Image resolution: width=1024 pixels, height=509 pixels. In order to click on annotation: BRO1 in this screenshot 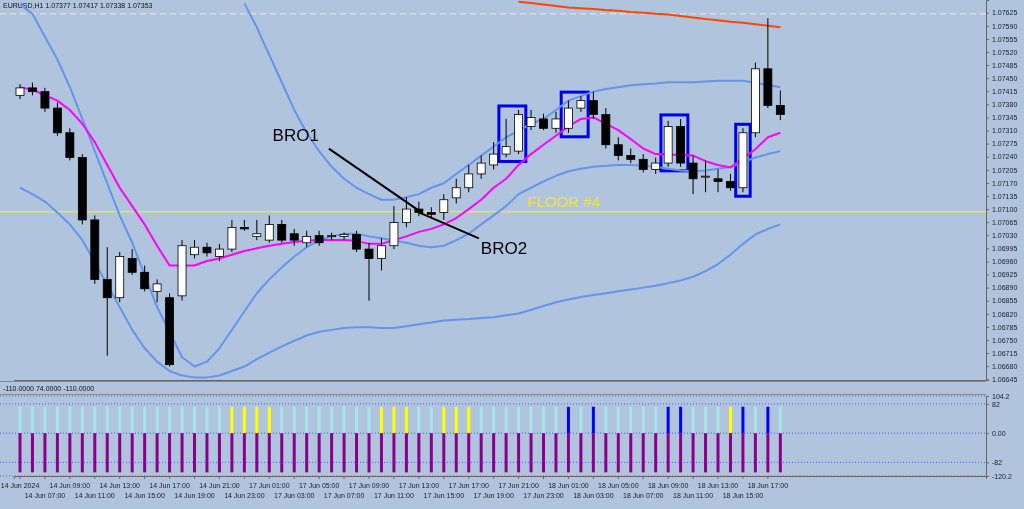, I will do `click(295, 135)`.